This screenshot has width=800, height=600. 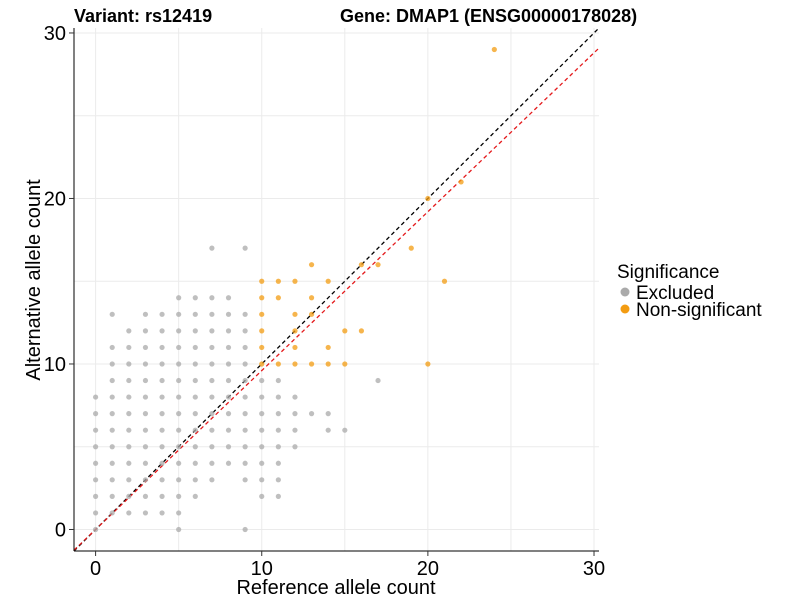 What do you see at coordinates (699, 310) in the screenshot?
I see `legend-label-non-significant: Non-significant` at bounding box center [699, 310].